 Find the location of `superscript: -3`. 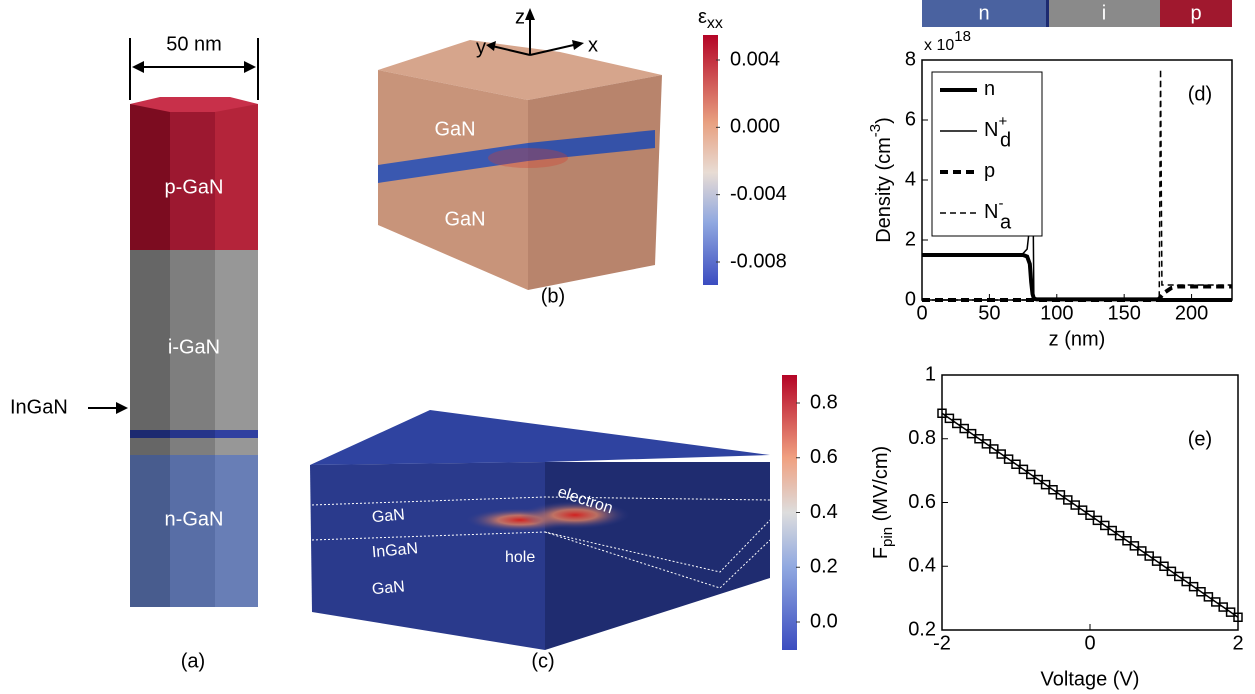

superscript: -3 is located at coordinates (875, 130).